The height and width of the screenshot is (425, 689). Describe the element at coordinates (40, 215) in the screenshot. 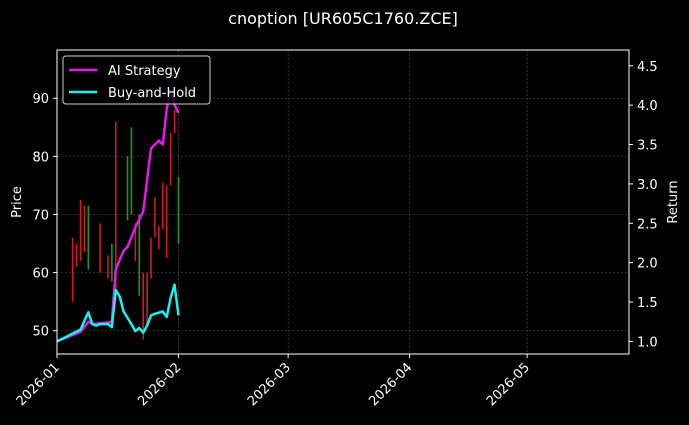

I see `y-tick-label: 70` at that location.